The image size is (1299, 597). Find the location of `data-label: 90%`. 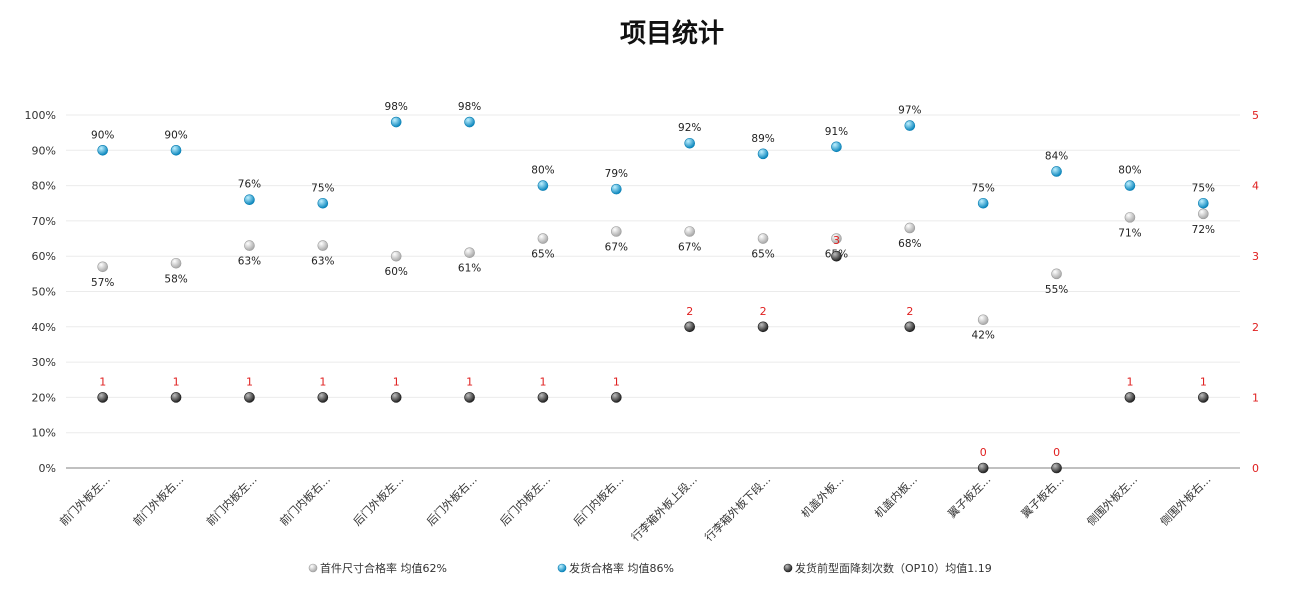

data-label: 90% is located at coordinates (175, 135).